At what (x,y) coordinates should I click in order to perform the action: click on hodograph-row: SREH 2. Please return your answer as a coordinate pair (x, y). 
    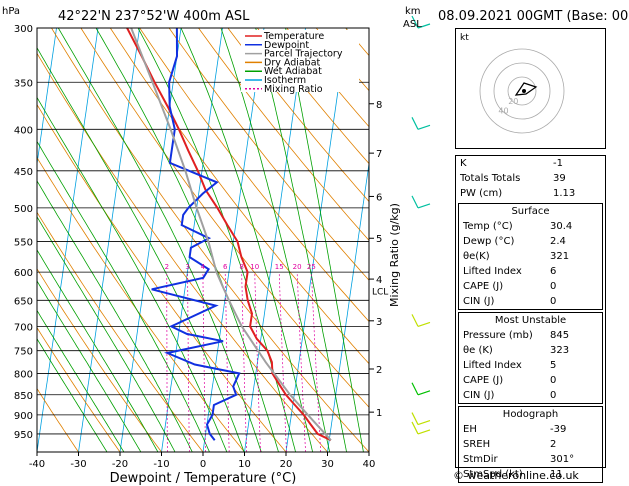
    Looking at the image, I should click on (530, 444).